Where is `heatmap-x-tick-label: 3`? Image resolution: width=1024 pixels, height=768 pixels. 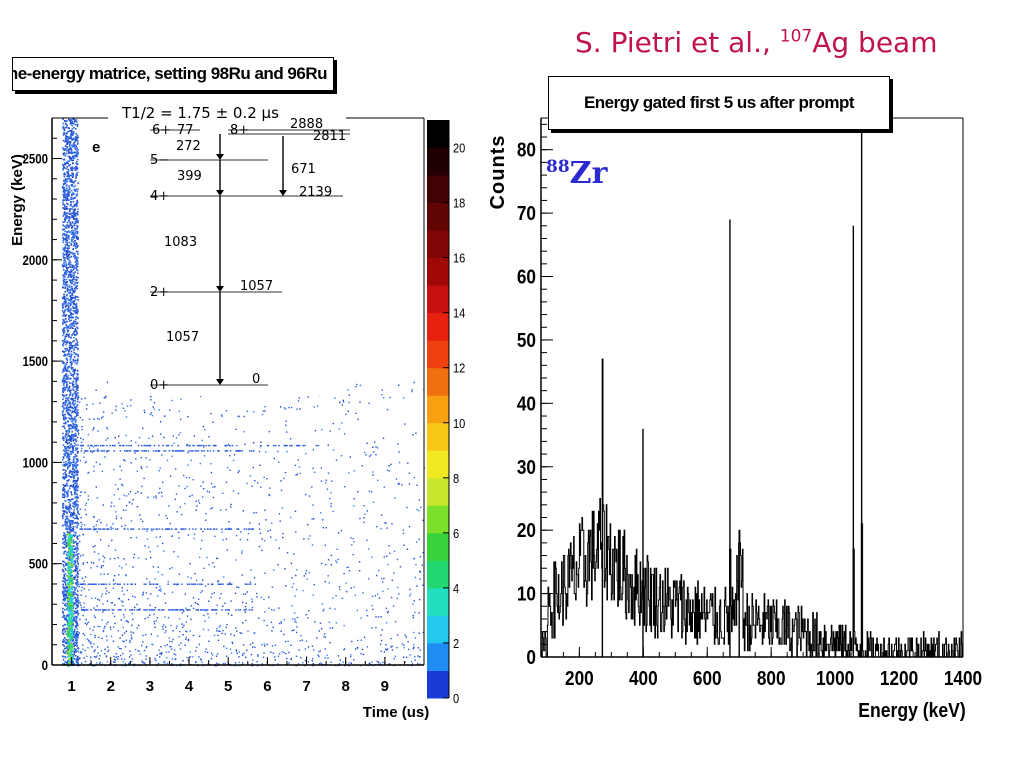
heatmap-x-tick-label: 3 is located at coordinates (150, 686).